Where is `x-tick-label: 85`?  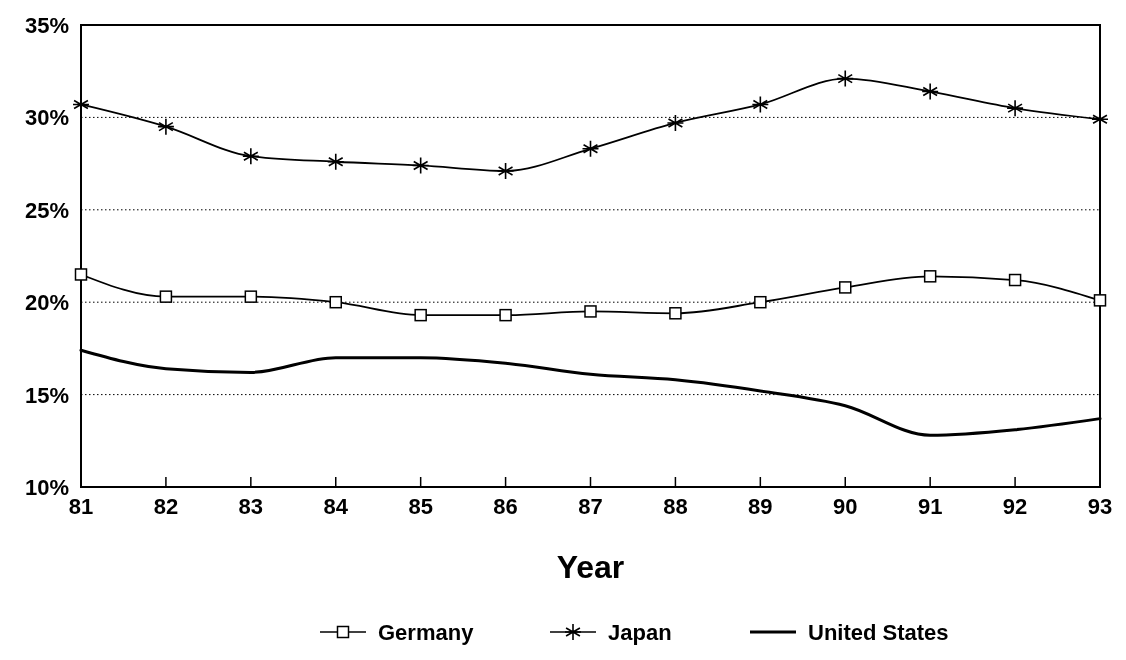 x-tick-label: 85 is located at coordinates (420, 506).